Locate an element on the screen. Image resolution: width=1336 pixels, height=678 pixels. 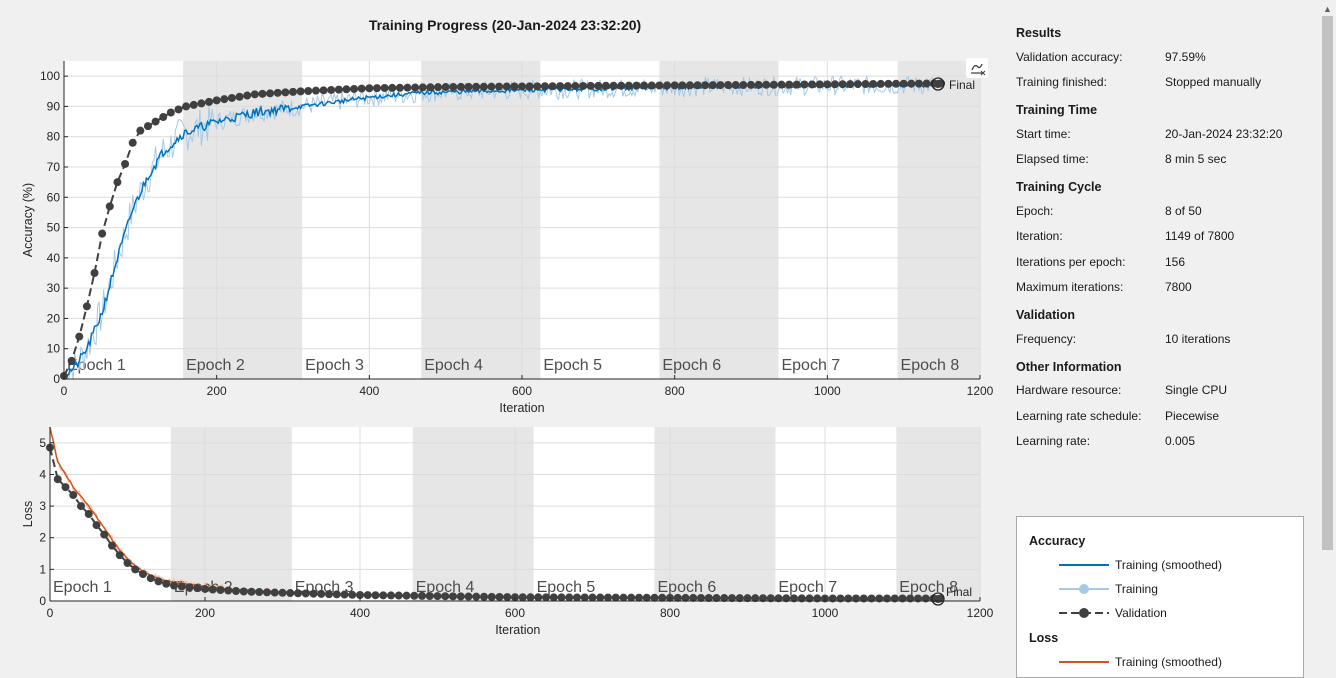
epoch-label: Epoch 1 is located at coordinates (96, 365).